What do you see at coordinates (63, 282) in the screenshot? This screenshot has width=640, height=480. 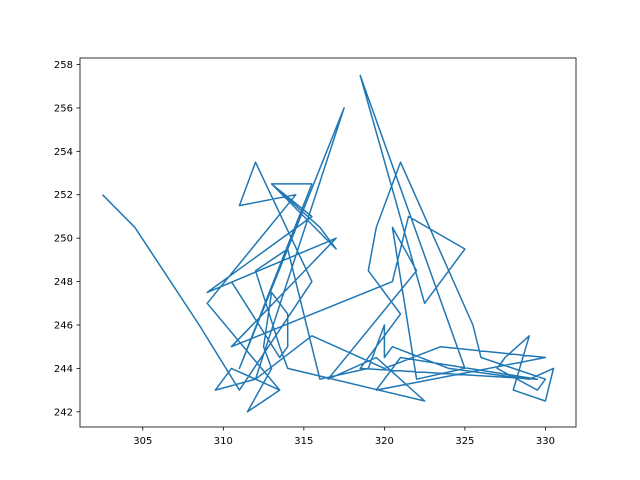 I see `y-tick-label: 248` at bounding box center [63, 282].